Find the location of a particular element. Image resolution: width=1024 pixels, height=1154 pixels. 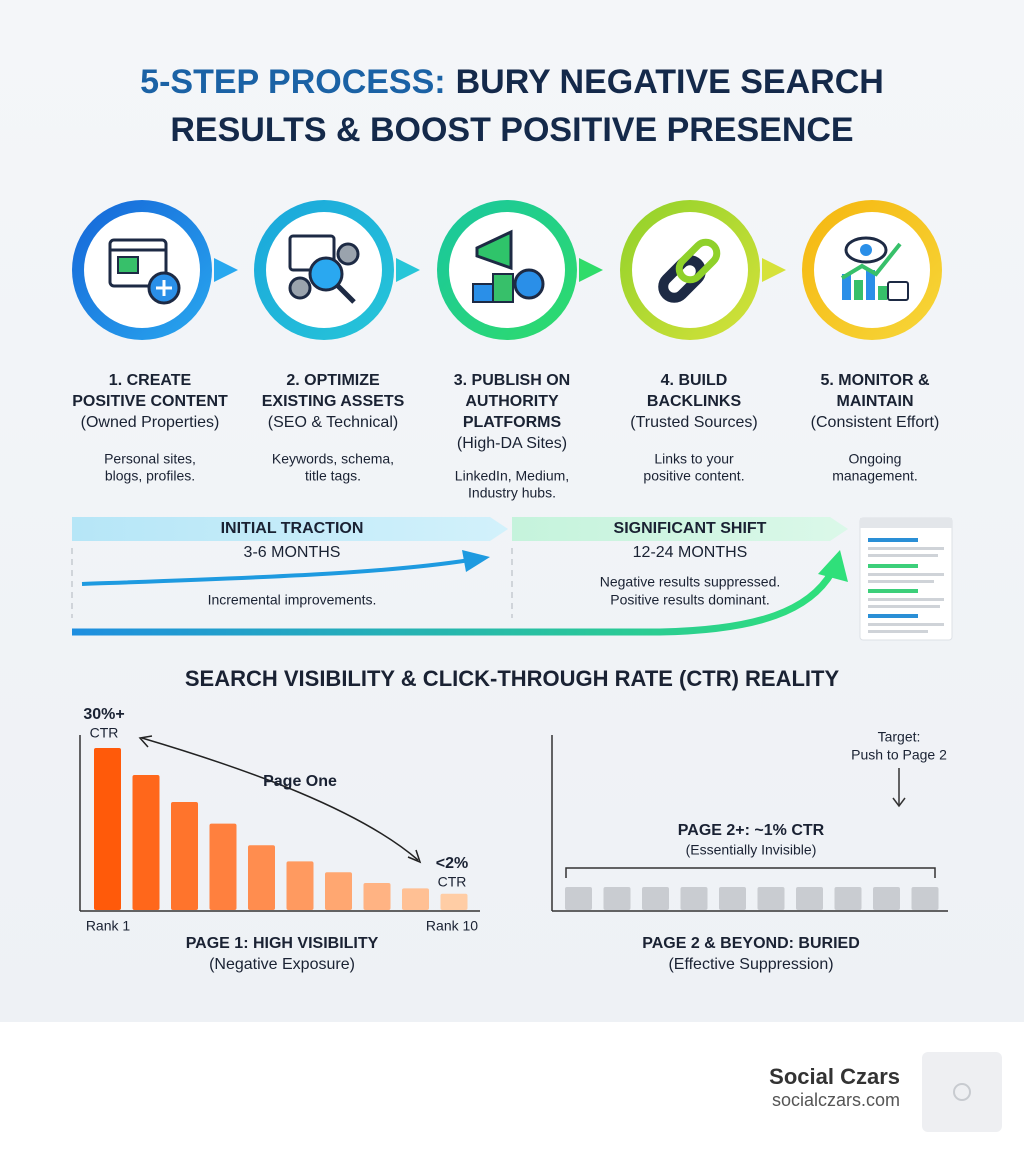

step-desc: LinkedIn, Medium, is located at coordinates (512, 476).